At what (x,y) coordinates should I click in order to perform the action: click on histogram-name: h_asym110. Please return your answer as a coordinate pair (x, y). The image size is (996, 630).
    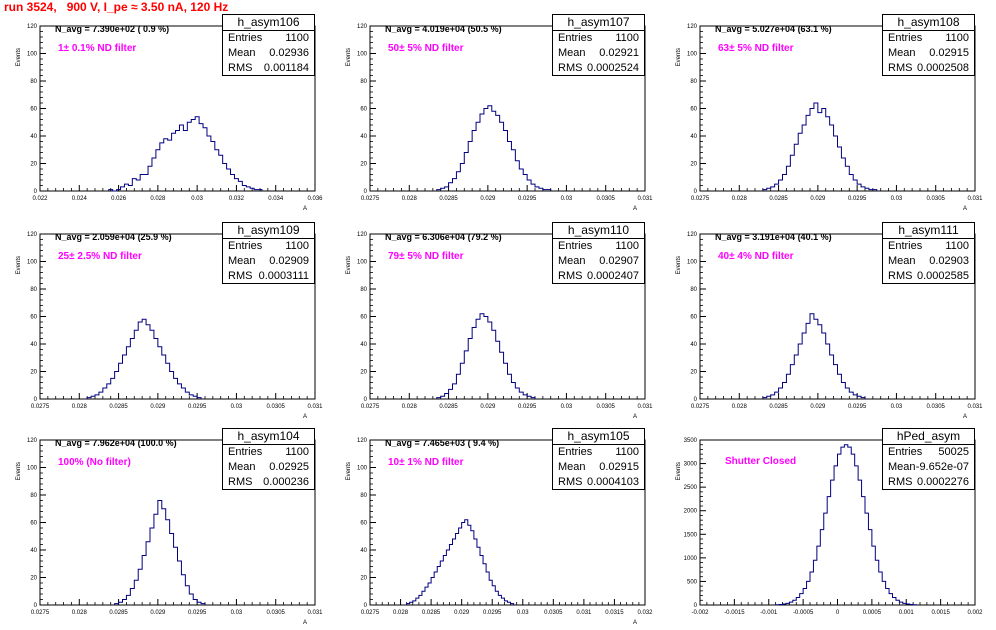
    Looking at the image, I should click on (598, 231).